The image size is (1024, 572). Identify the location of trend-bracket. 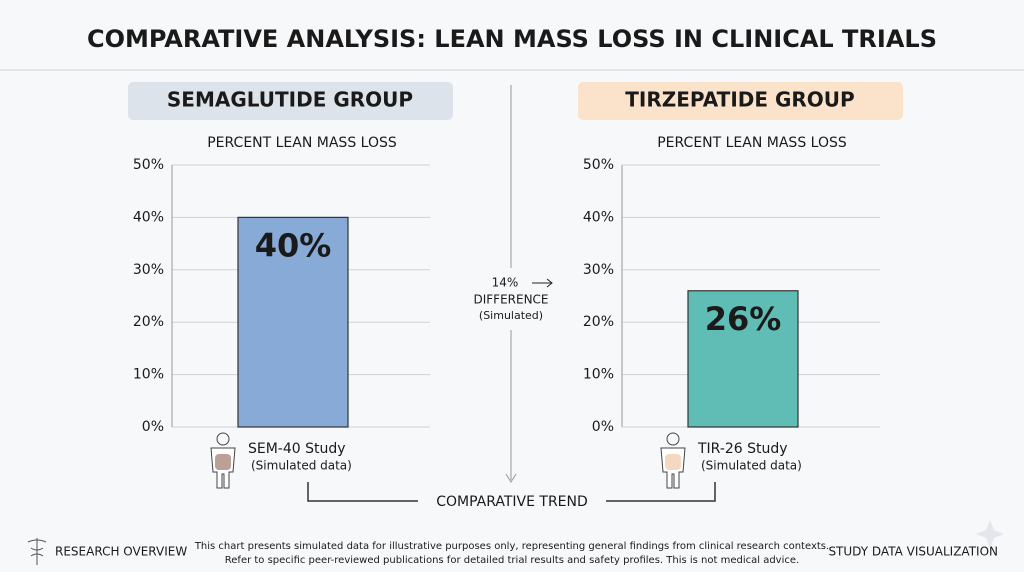
(511, 492).